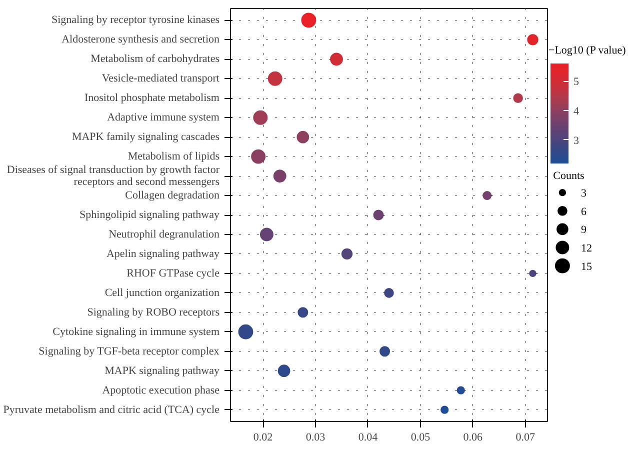 Image resolution: width=641 pixels, height=451 pixels. What do you see at coordinates (174, 156) in the screenshot?
I see `y-tick-label: Metabolism of lipids` at bounding box center [174, 156].